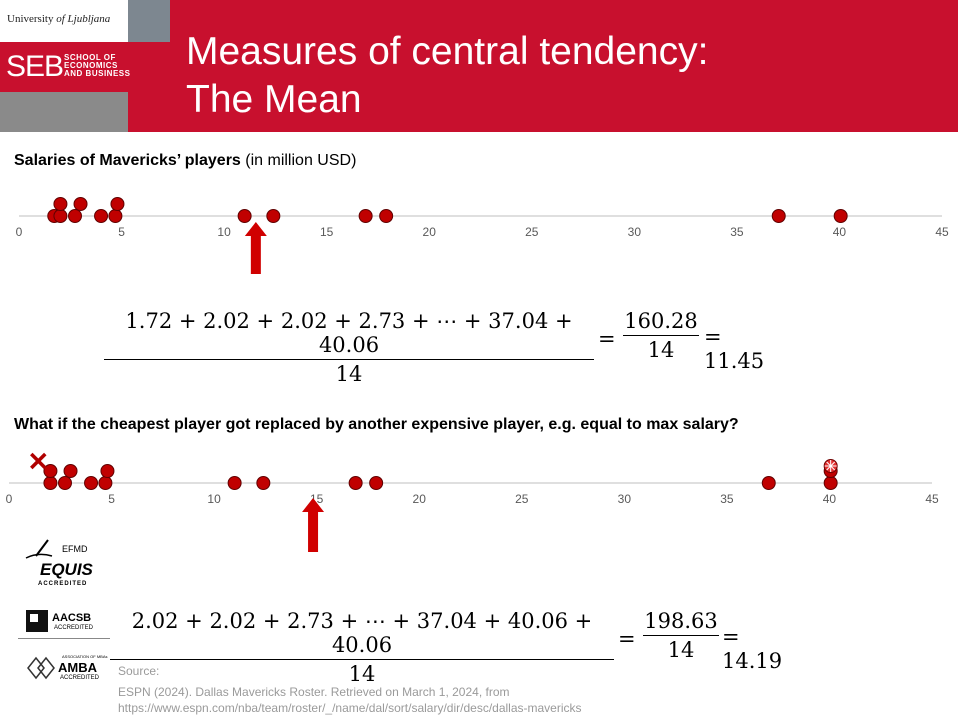 This screenshot has height=727, width=958. I want to click on page-title: Measures of central tendency: The Mean, so click(447, 75).